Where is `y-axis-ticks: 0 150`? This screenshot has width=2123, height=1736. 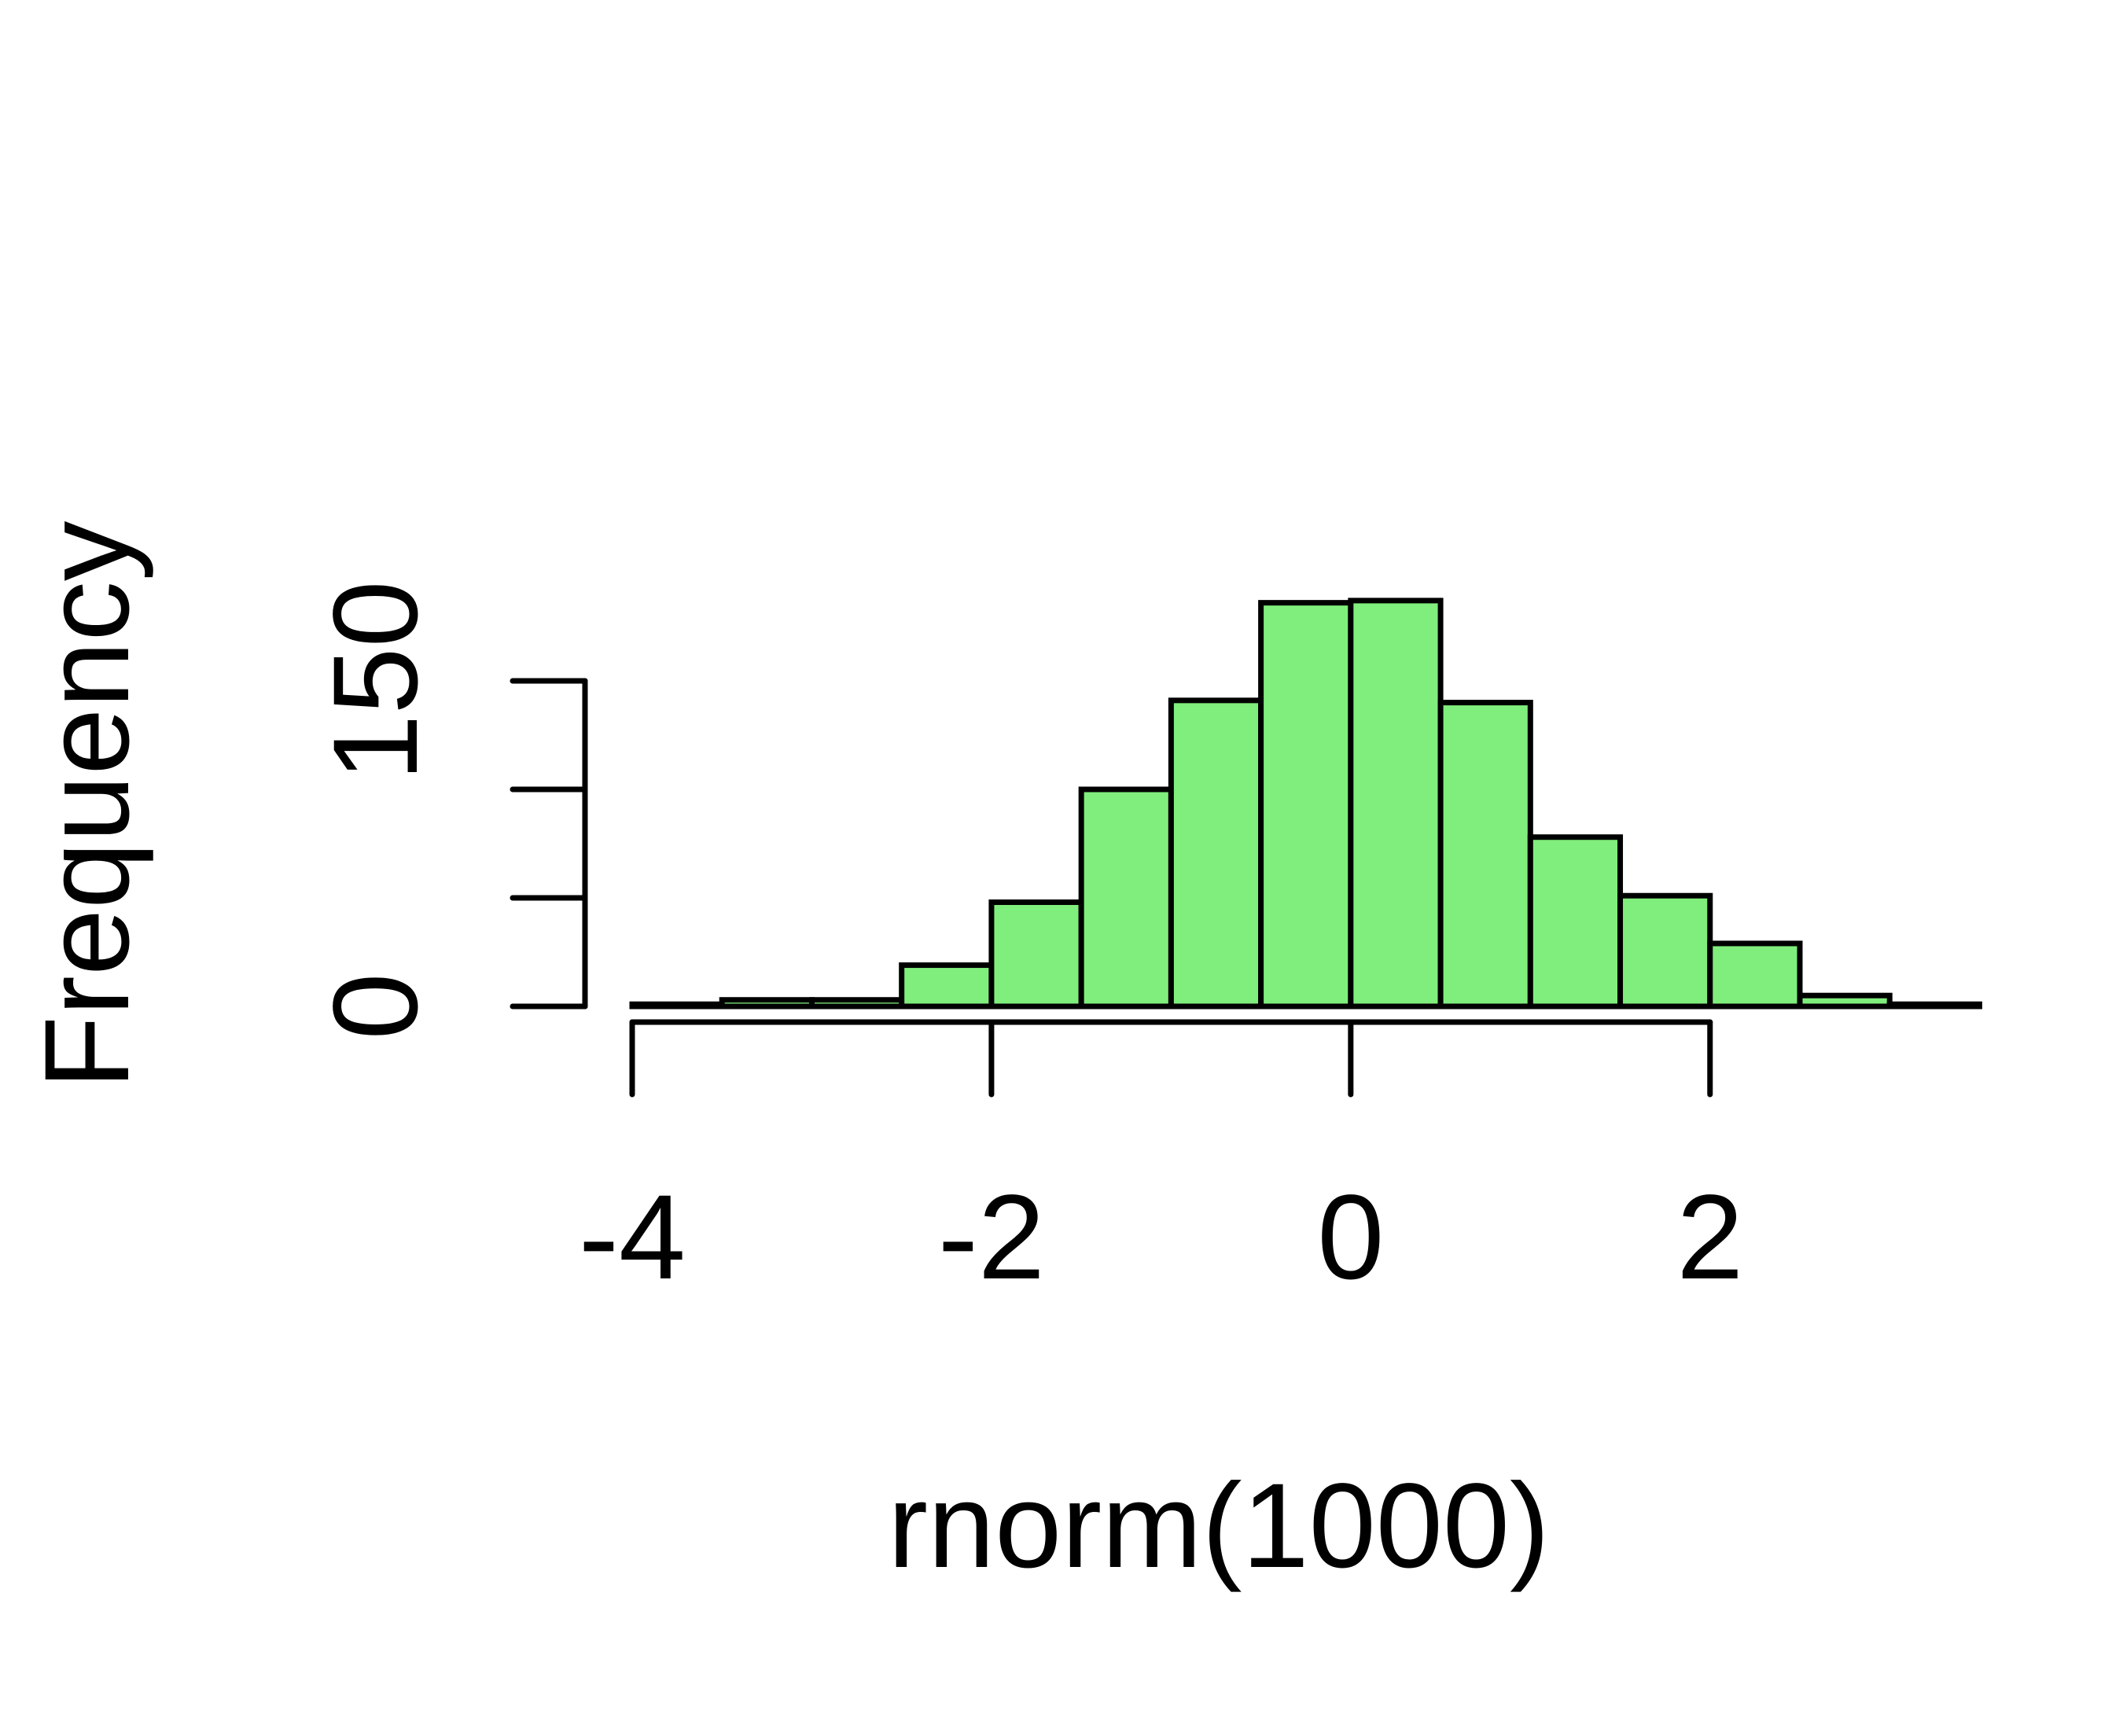 y-axis-ticks: 0 150 is located at coordinates (448, 810).